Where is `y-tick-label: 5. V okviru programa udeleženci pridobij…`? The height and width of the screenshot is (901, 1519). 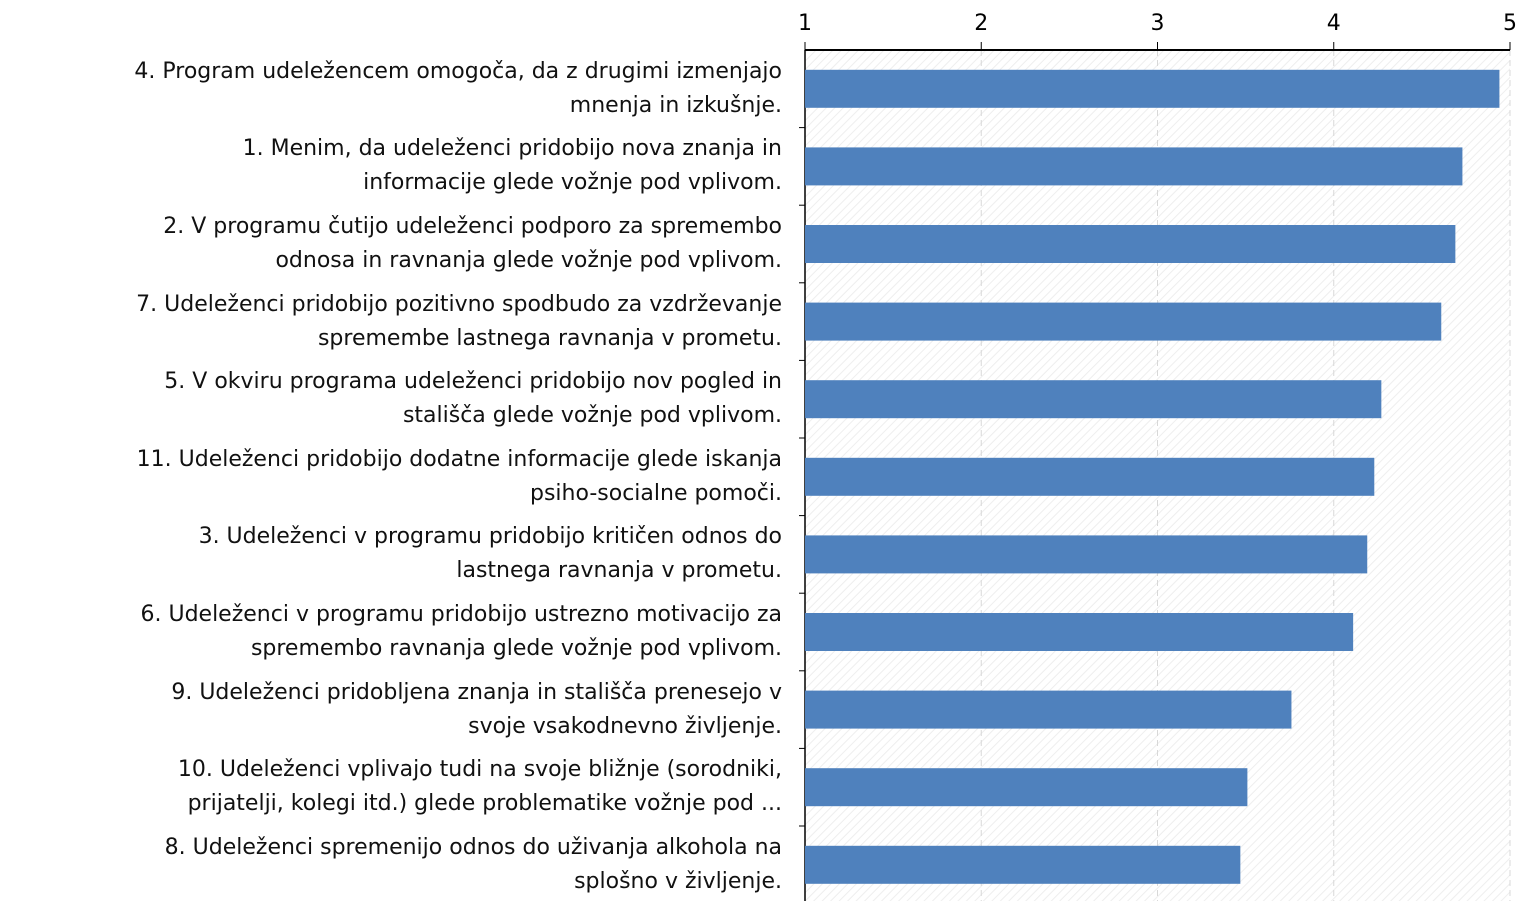 y-tick-label: 5. V okviru programa udeleženci pridobij… is located at coordinates (473, 399).